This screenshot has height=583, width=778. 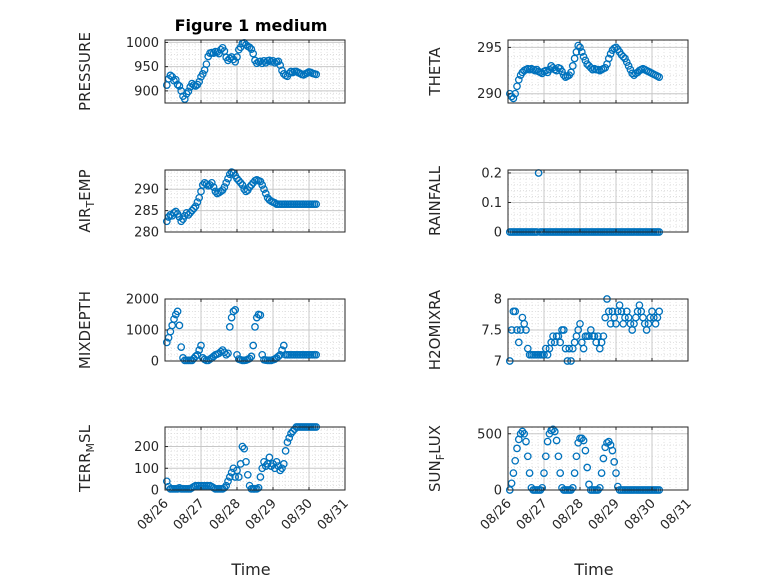 I want to click on figure-title: Figure 1 medium, so click(x=251, y=25).